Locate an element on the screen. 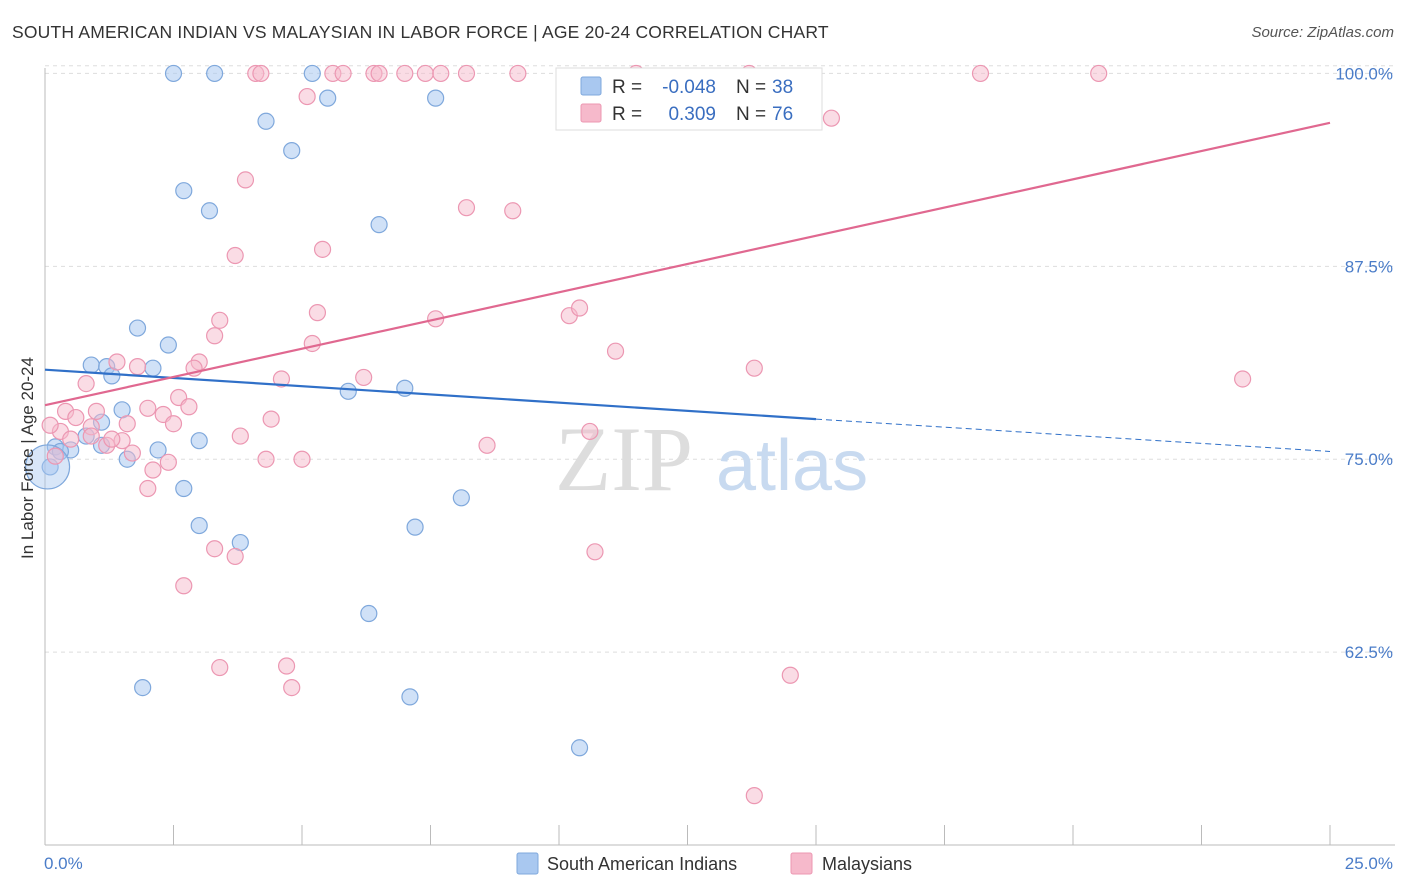 Image resolution: width=1406 pixels, height=892 pixels. y-tick-label: 62.5% is located at coordinates (1369, 652).